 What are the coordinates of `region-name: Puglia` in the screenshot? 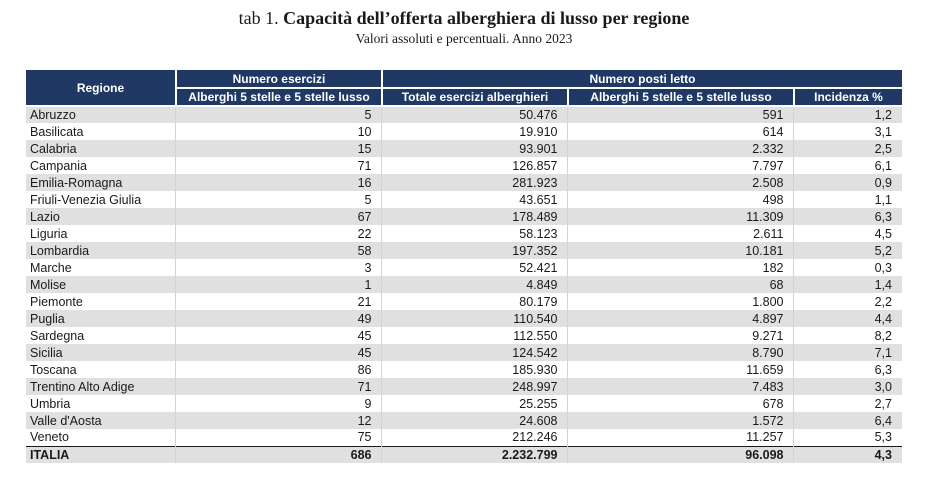 It's located at (101, 318).